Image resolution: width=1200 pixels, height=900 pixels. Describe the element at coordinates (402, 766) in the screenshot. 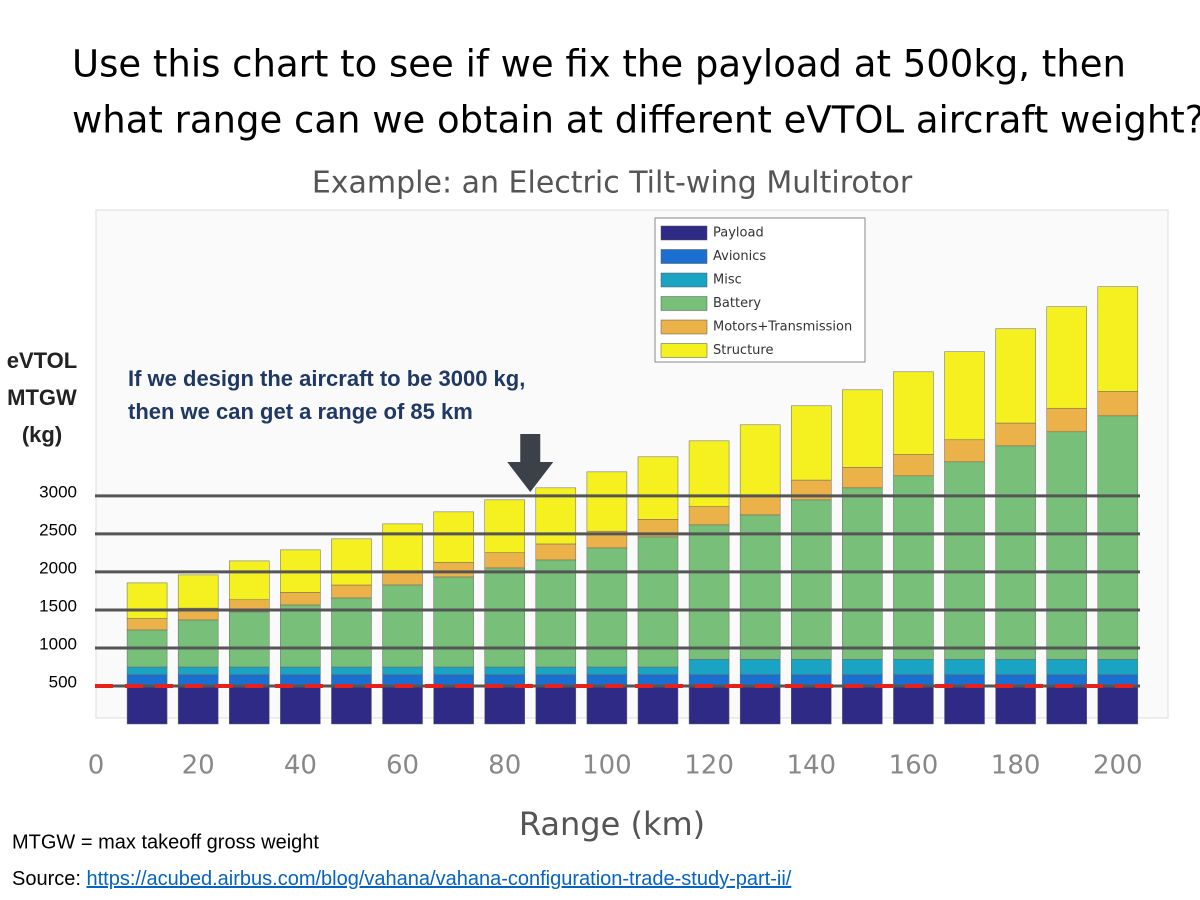

I see `x-tick-label: 60` at that location.